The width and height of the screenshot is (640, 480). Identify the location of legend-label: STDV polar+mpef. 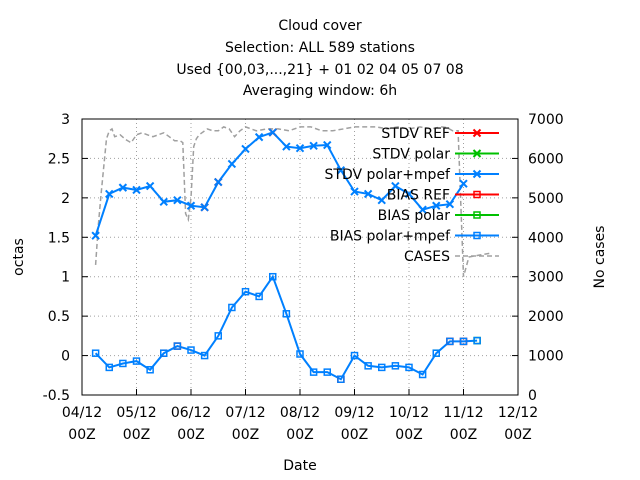
(388, 175).